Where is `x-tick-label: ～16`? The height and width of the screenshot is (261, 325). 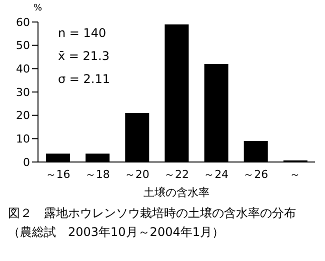 x-tick-label: ～16 is located at coordinates (57, 174).